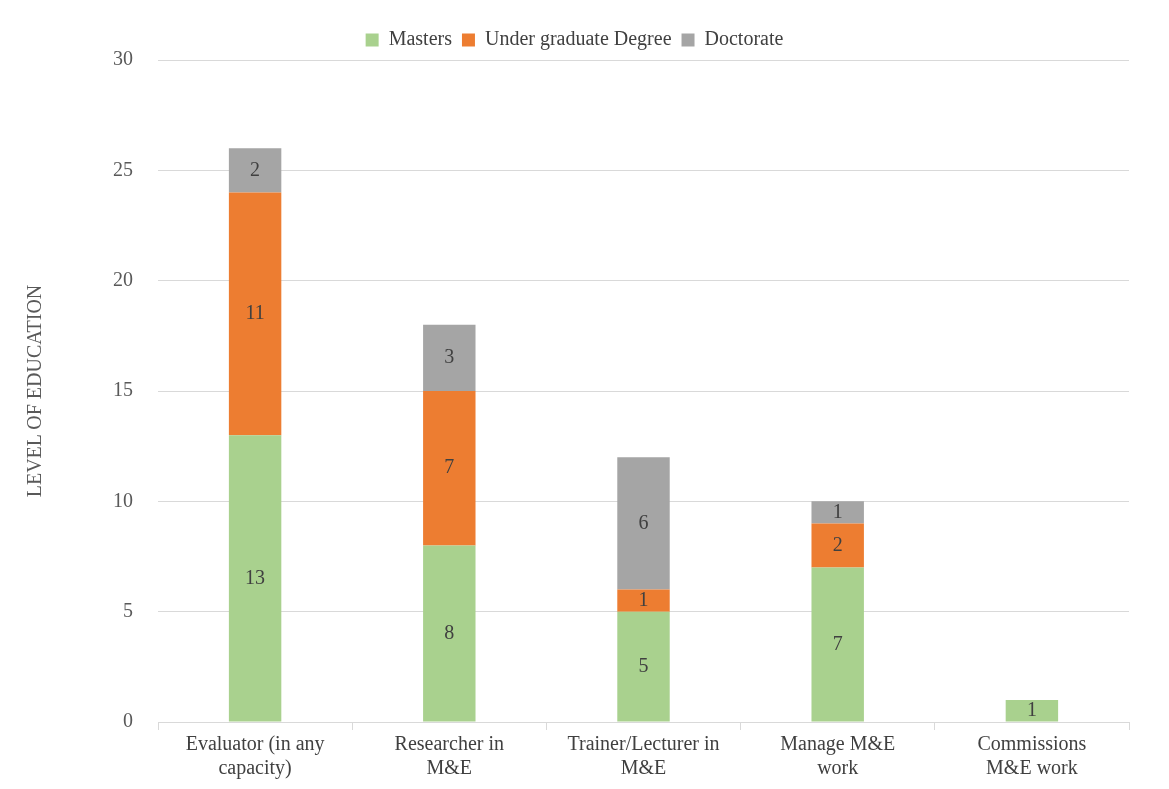 The image size is (1169, 789). I want to click on y-tick-label: 0, so click(128, 720).